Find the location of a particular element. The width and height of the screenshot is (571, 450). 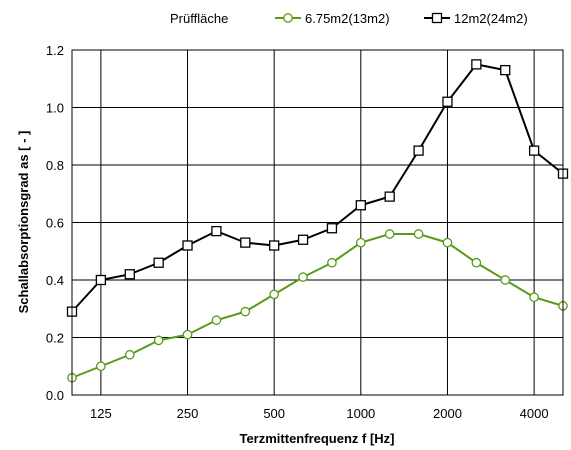

legend-label: 12m2(24m2) is located at coordinates (491, 18).